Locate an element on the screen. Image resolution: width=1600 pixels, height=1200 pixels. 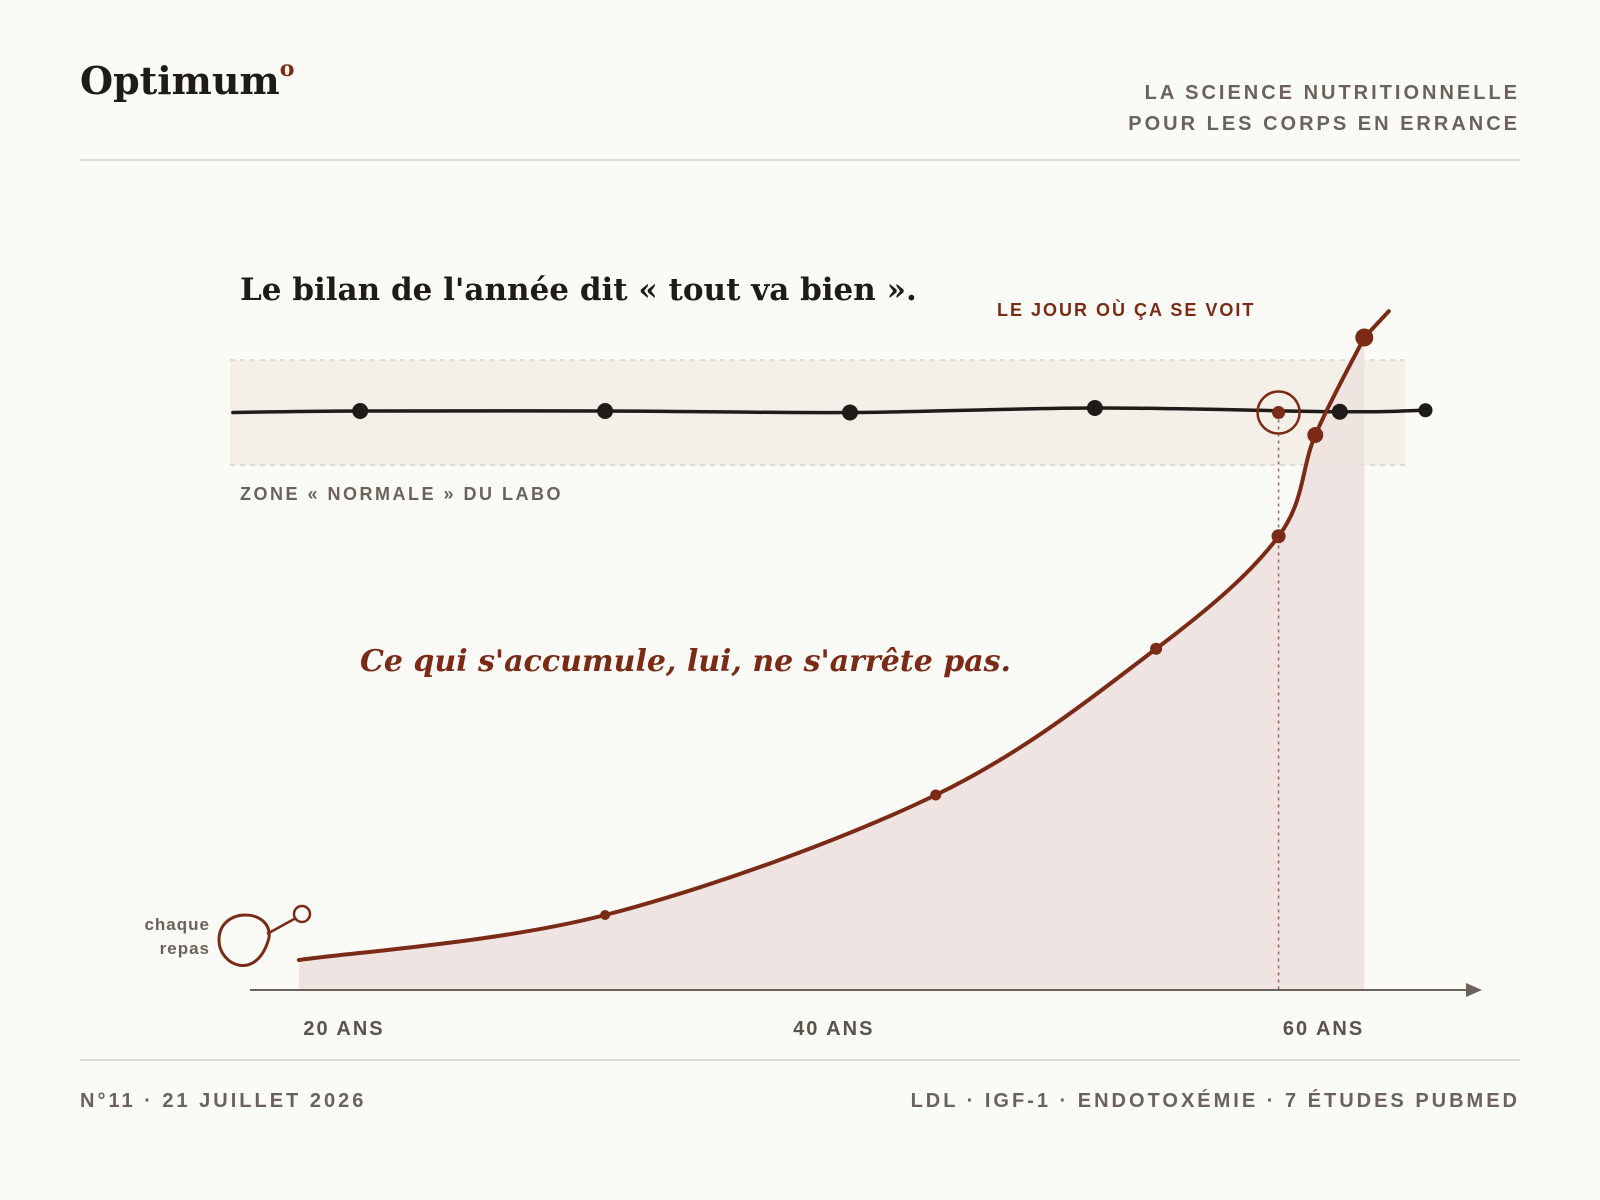
tagline-line-1: LA SCIENCE NUTRITIONNELLE is located at coordinates (1332, 93).